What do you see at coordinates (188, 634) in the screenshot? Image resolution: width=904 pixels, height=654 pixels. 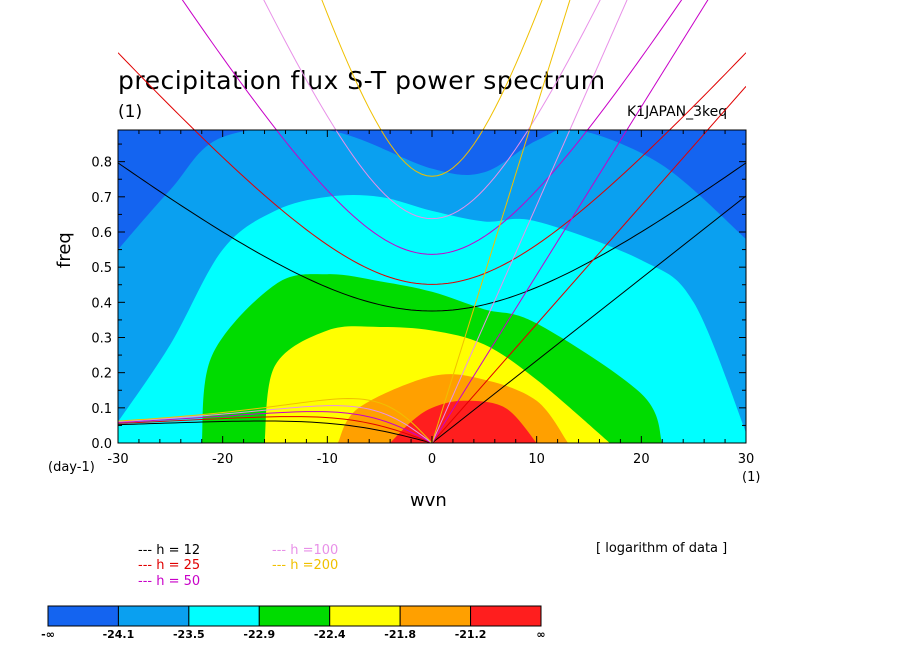 I see `colorbar-level-label: -23.5` at bounding box center [188, 634].